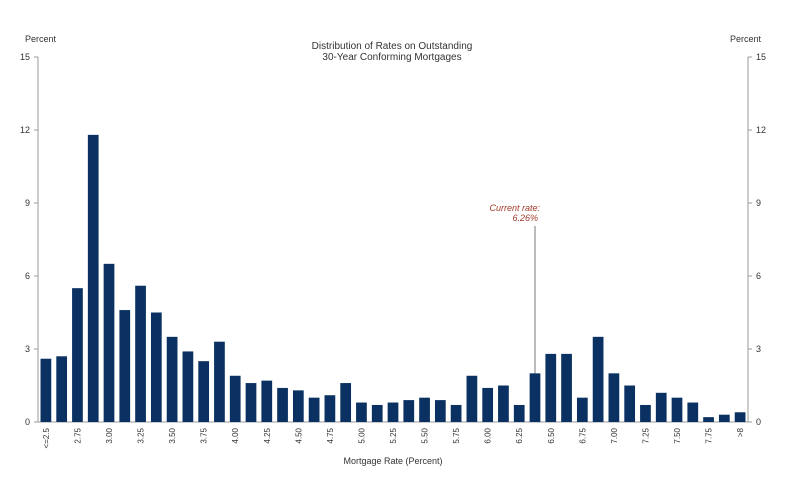 The width and height of the screenshot is (795, 479). I want to click on x-tick-label: 6.25, so click(519, 435).